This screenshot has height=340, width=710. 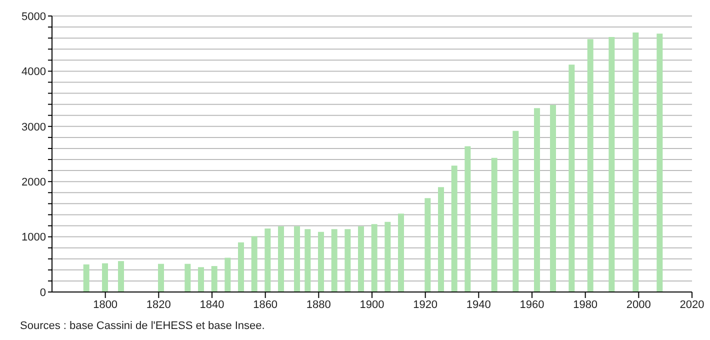 What do you see at coordinates (692, 304) in the screenshot?
I see `x-tick-label: 2020` at bounding box center [692, 304].